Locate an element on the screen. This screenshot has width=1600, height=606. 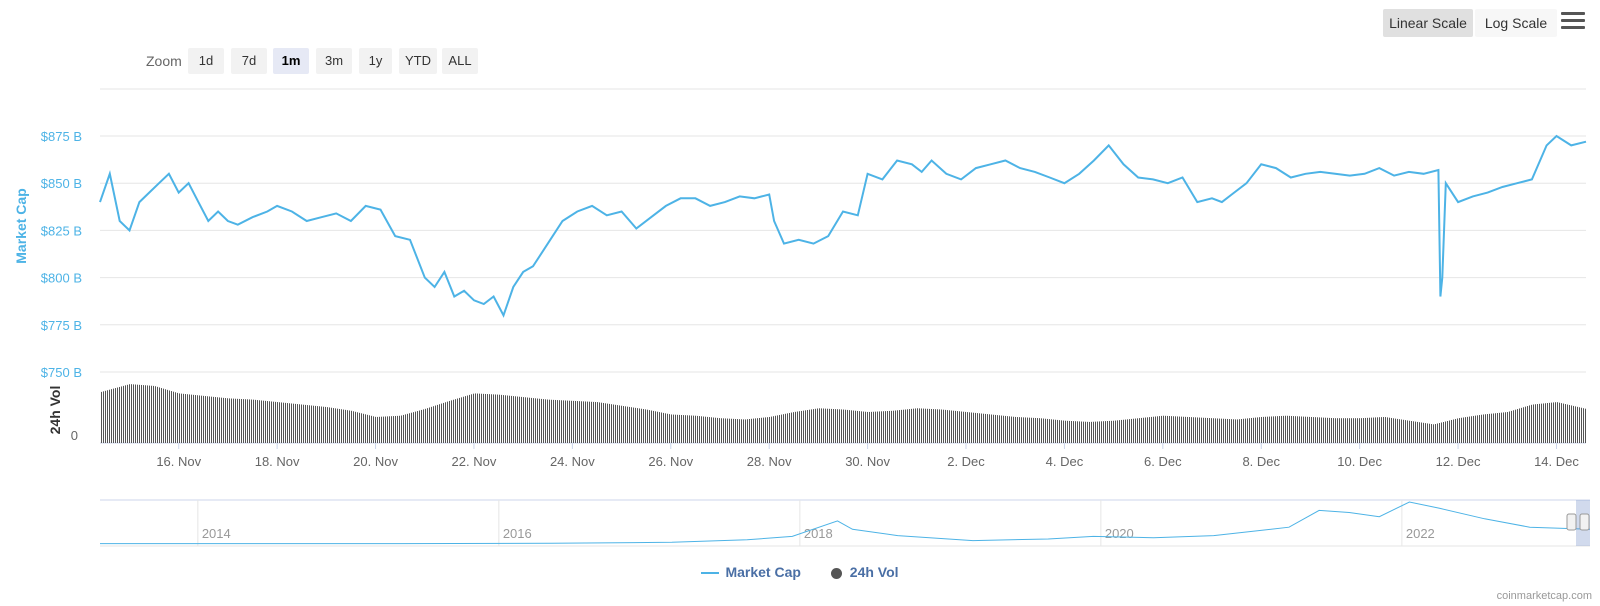
y-axis-ticks: $750 B $775 B $800 B $825 B $850 B $875 B is located at coordinates (61, 254).